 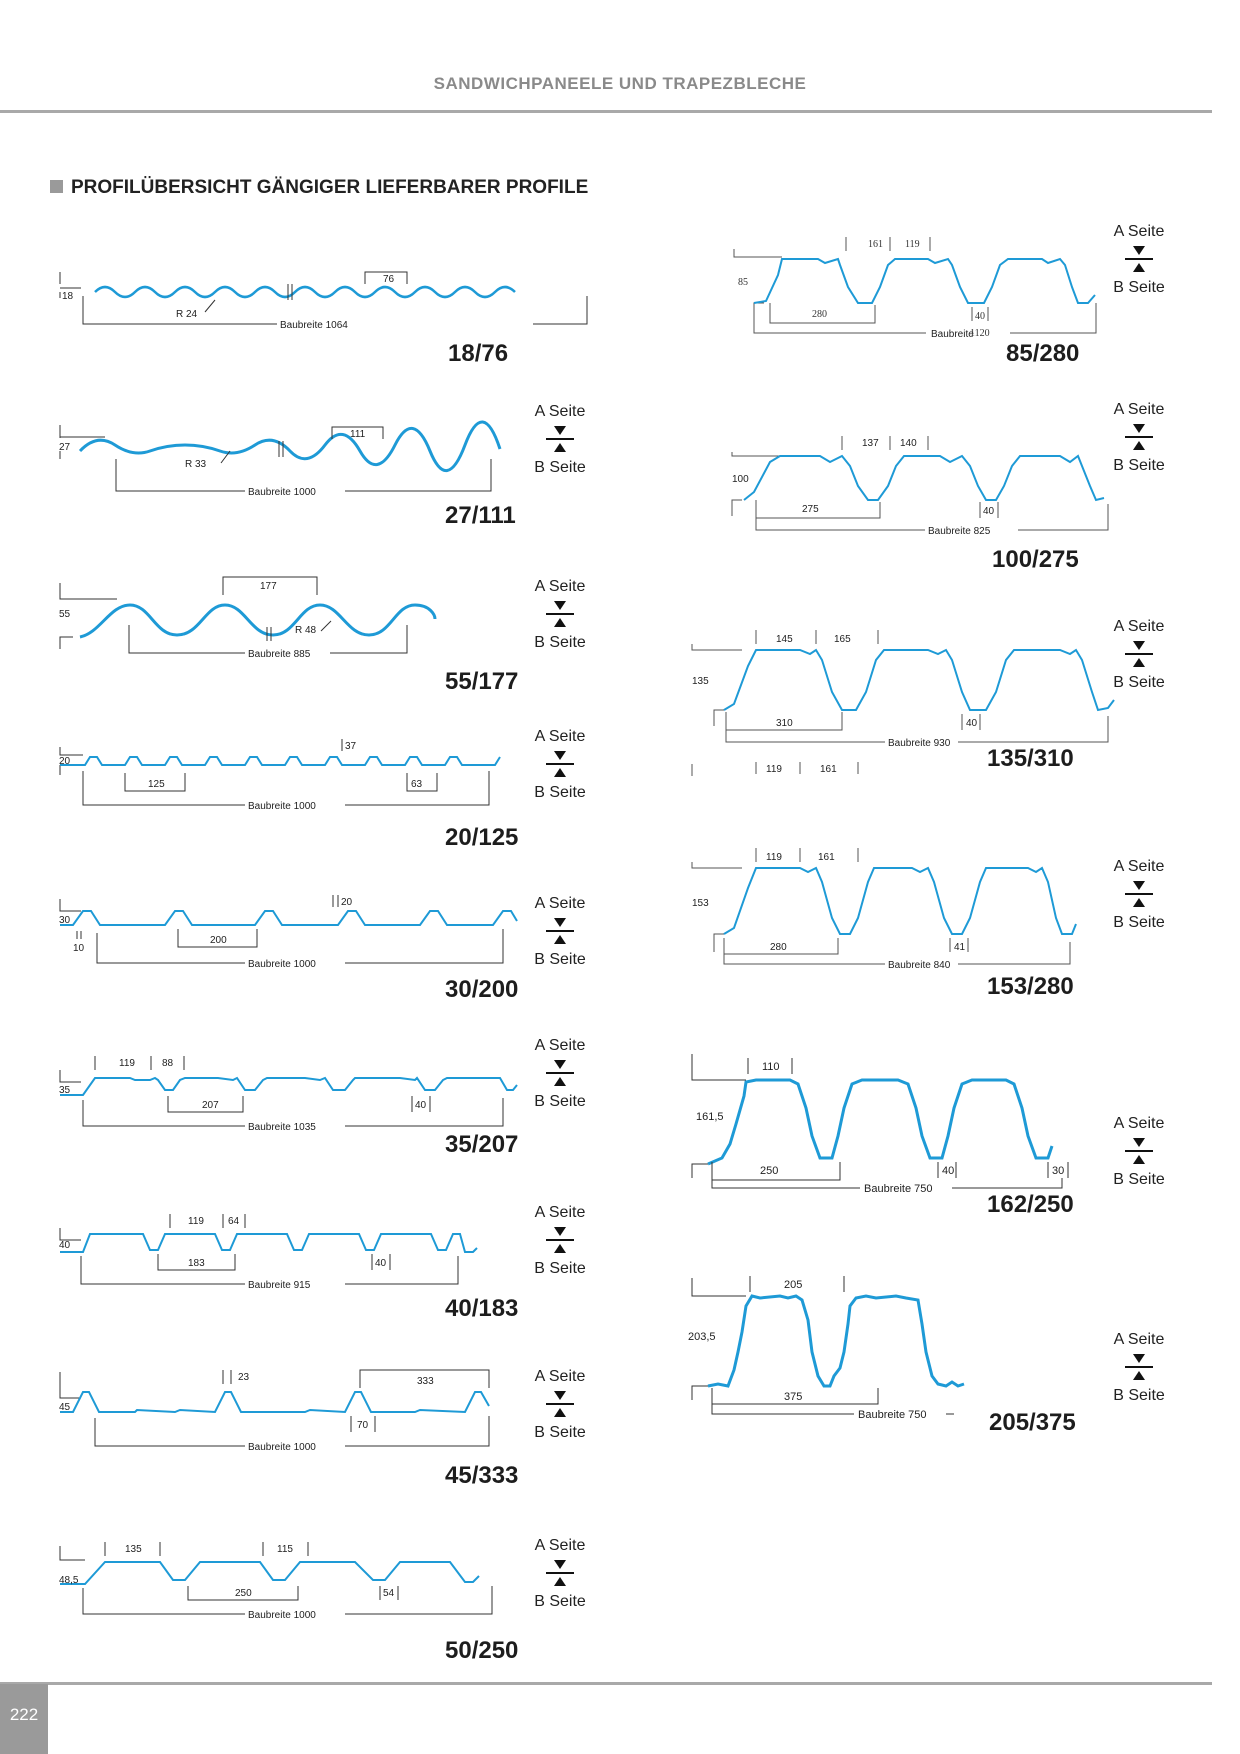 What do you see at coordinates (79, 948) in the screenshot?
I see `dim-base: 10` at bounding box center [79, 948].